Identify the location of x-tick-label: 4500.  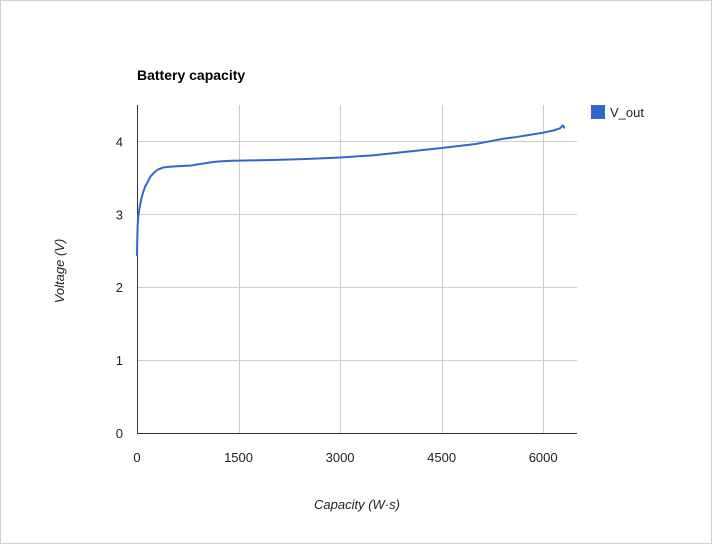
(441, 457).